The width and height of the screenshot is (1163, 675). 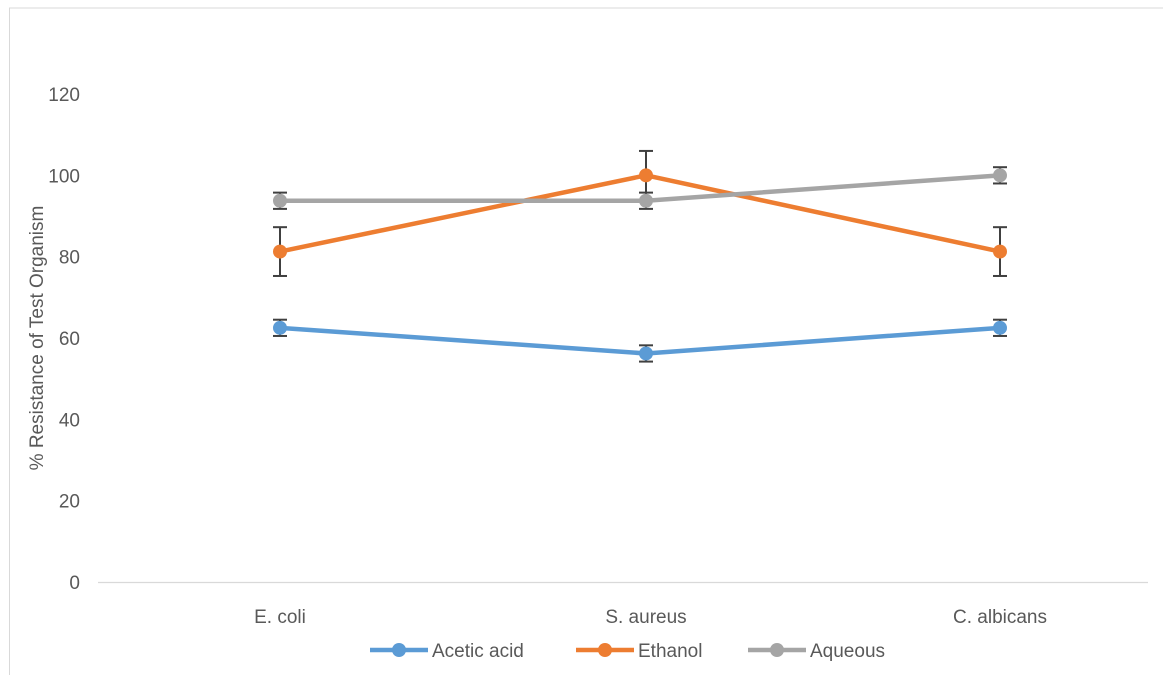 What do you see at coordinates (847, 651) in the screenshot?
I see `legend-label: Aqueous` at bounding box center [847, 651].